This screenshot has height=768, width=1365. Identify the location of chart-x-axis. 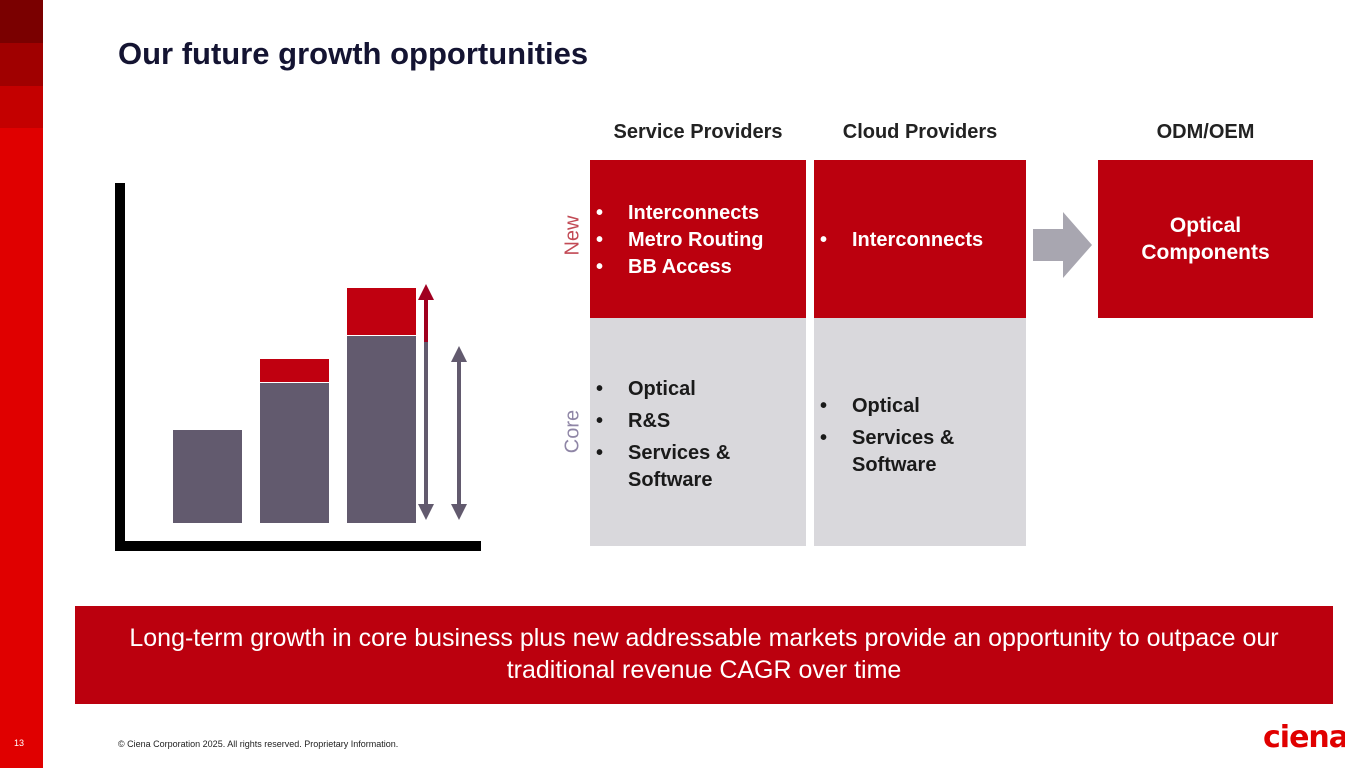
(298, 546).